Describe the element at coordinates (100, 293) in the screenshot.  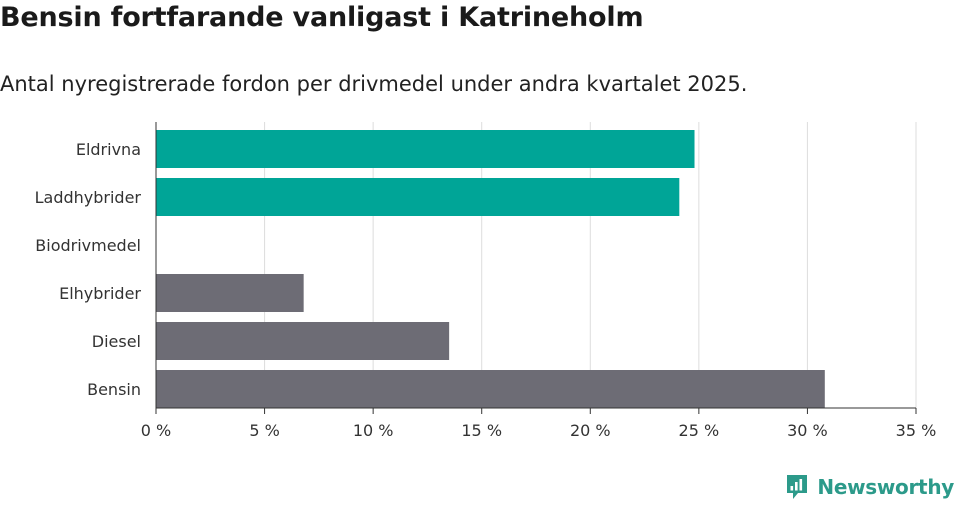
I see `category-label: Elhybrider` at that location.